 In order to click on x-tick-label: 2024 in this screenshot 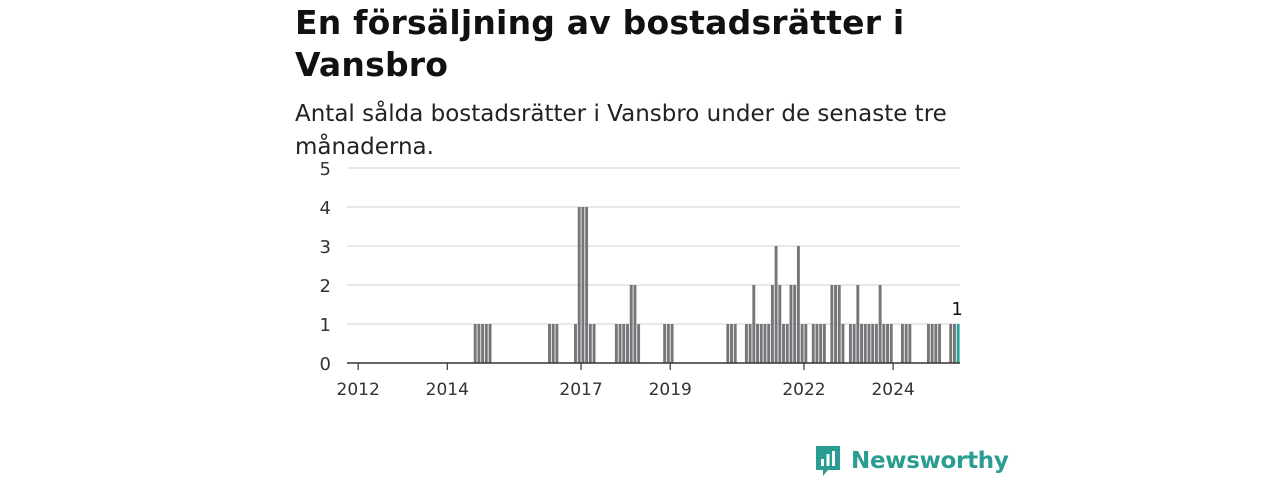, I will do `click(892, 390)`.